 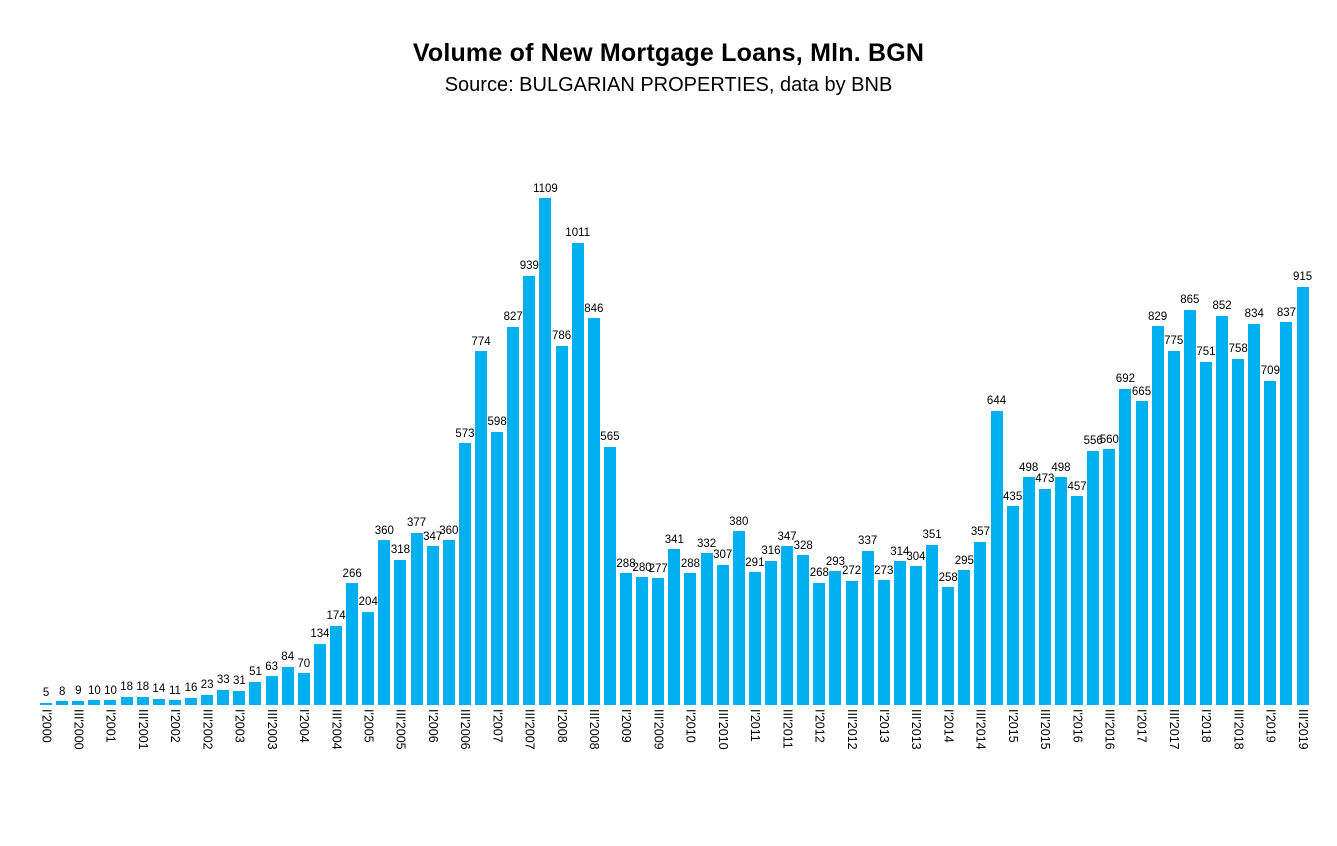 I want to click on bar-slot: 204 I'2005, so click(x=368, y=486).